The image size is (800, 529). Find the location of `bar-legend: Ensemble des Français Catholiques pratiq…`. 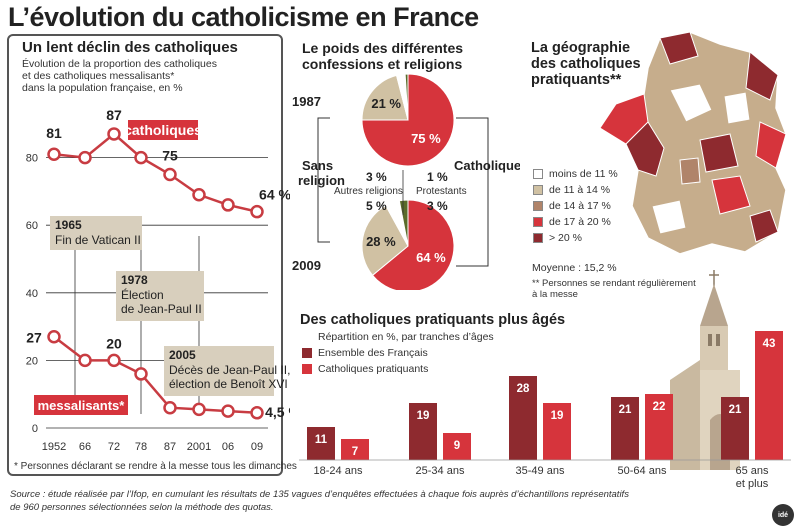

bar-legend: Ensemble des Français Catholiques pratiq… is located at coordinates (365, 361).